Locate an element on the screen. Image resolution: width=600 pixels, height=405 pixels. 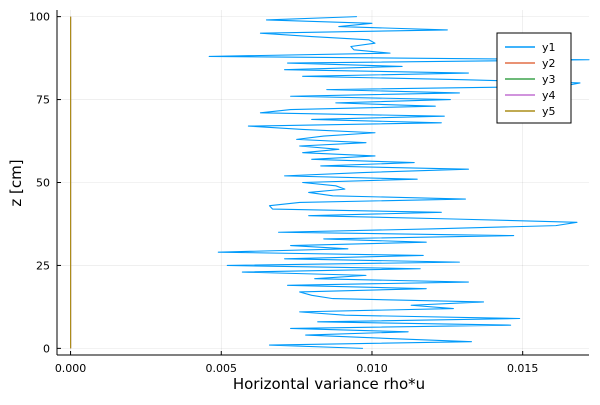
legend-label-y3: y3 is located at coordinates (549, 79).